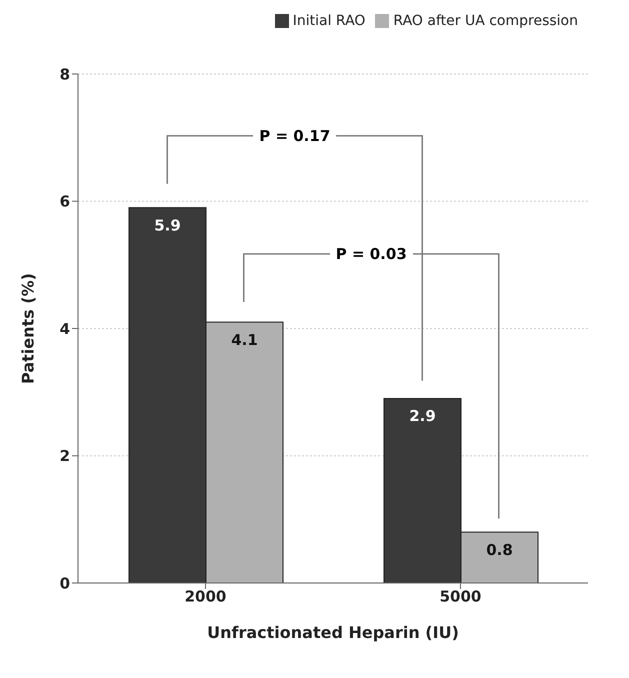  I want to click on y-tick-label: 2, so click(65, 456).